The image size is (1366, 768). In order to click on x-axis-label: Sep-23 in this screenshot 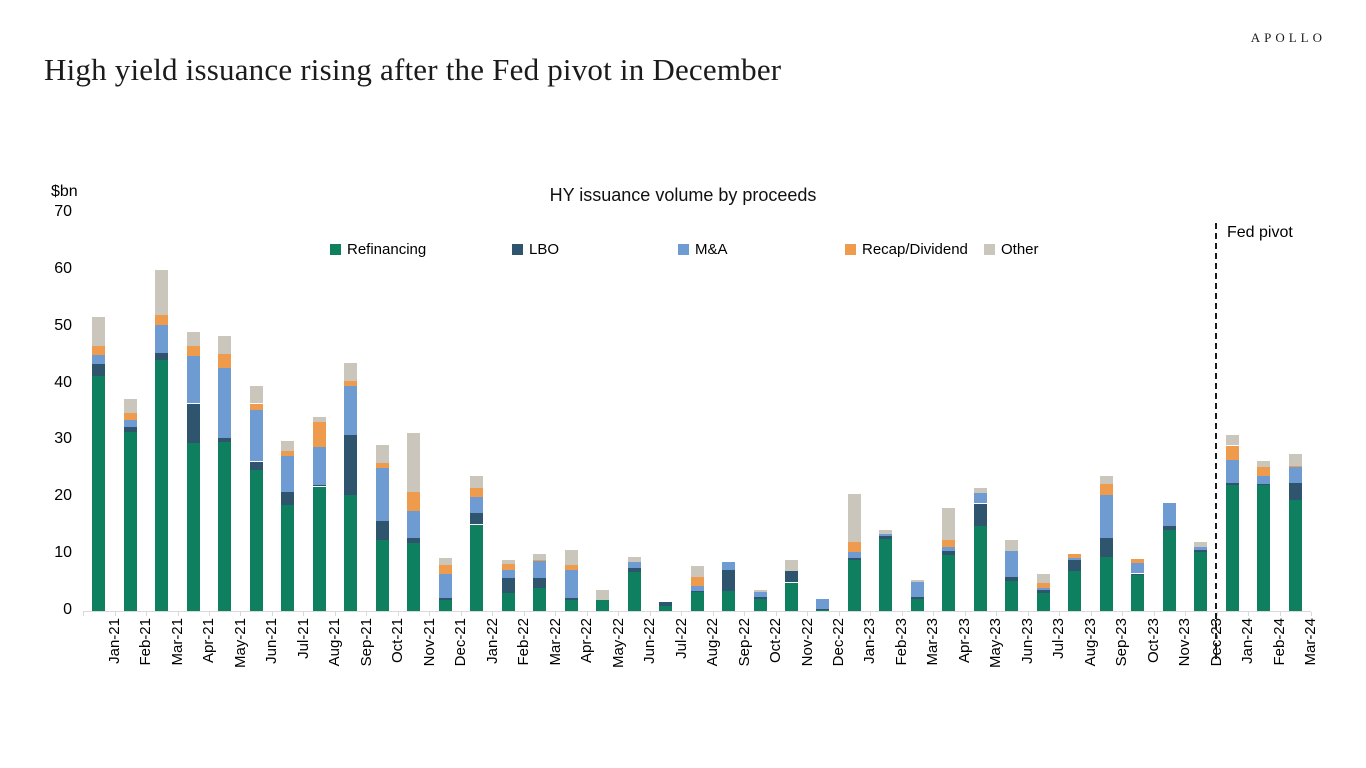, I will do `click(1122, 642)`.